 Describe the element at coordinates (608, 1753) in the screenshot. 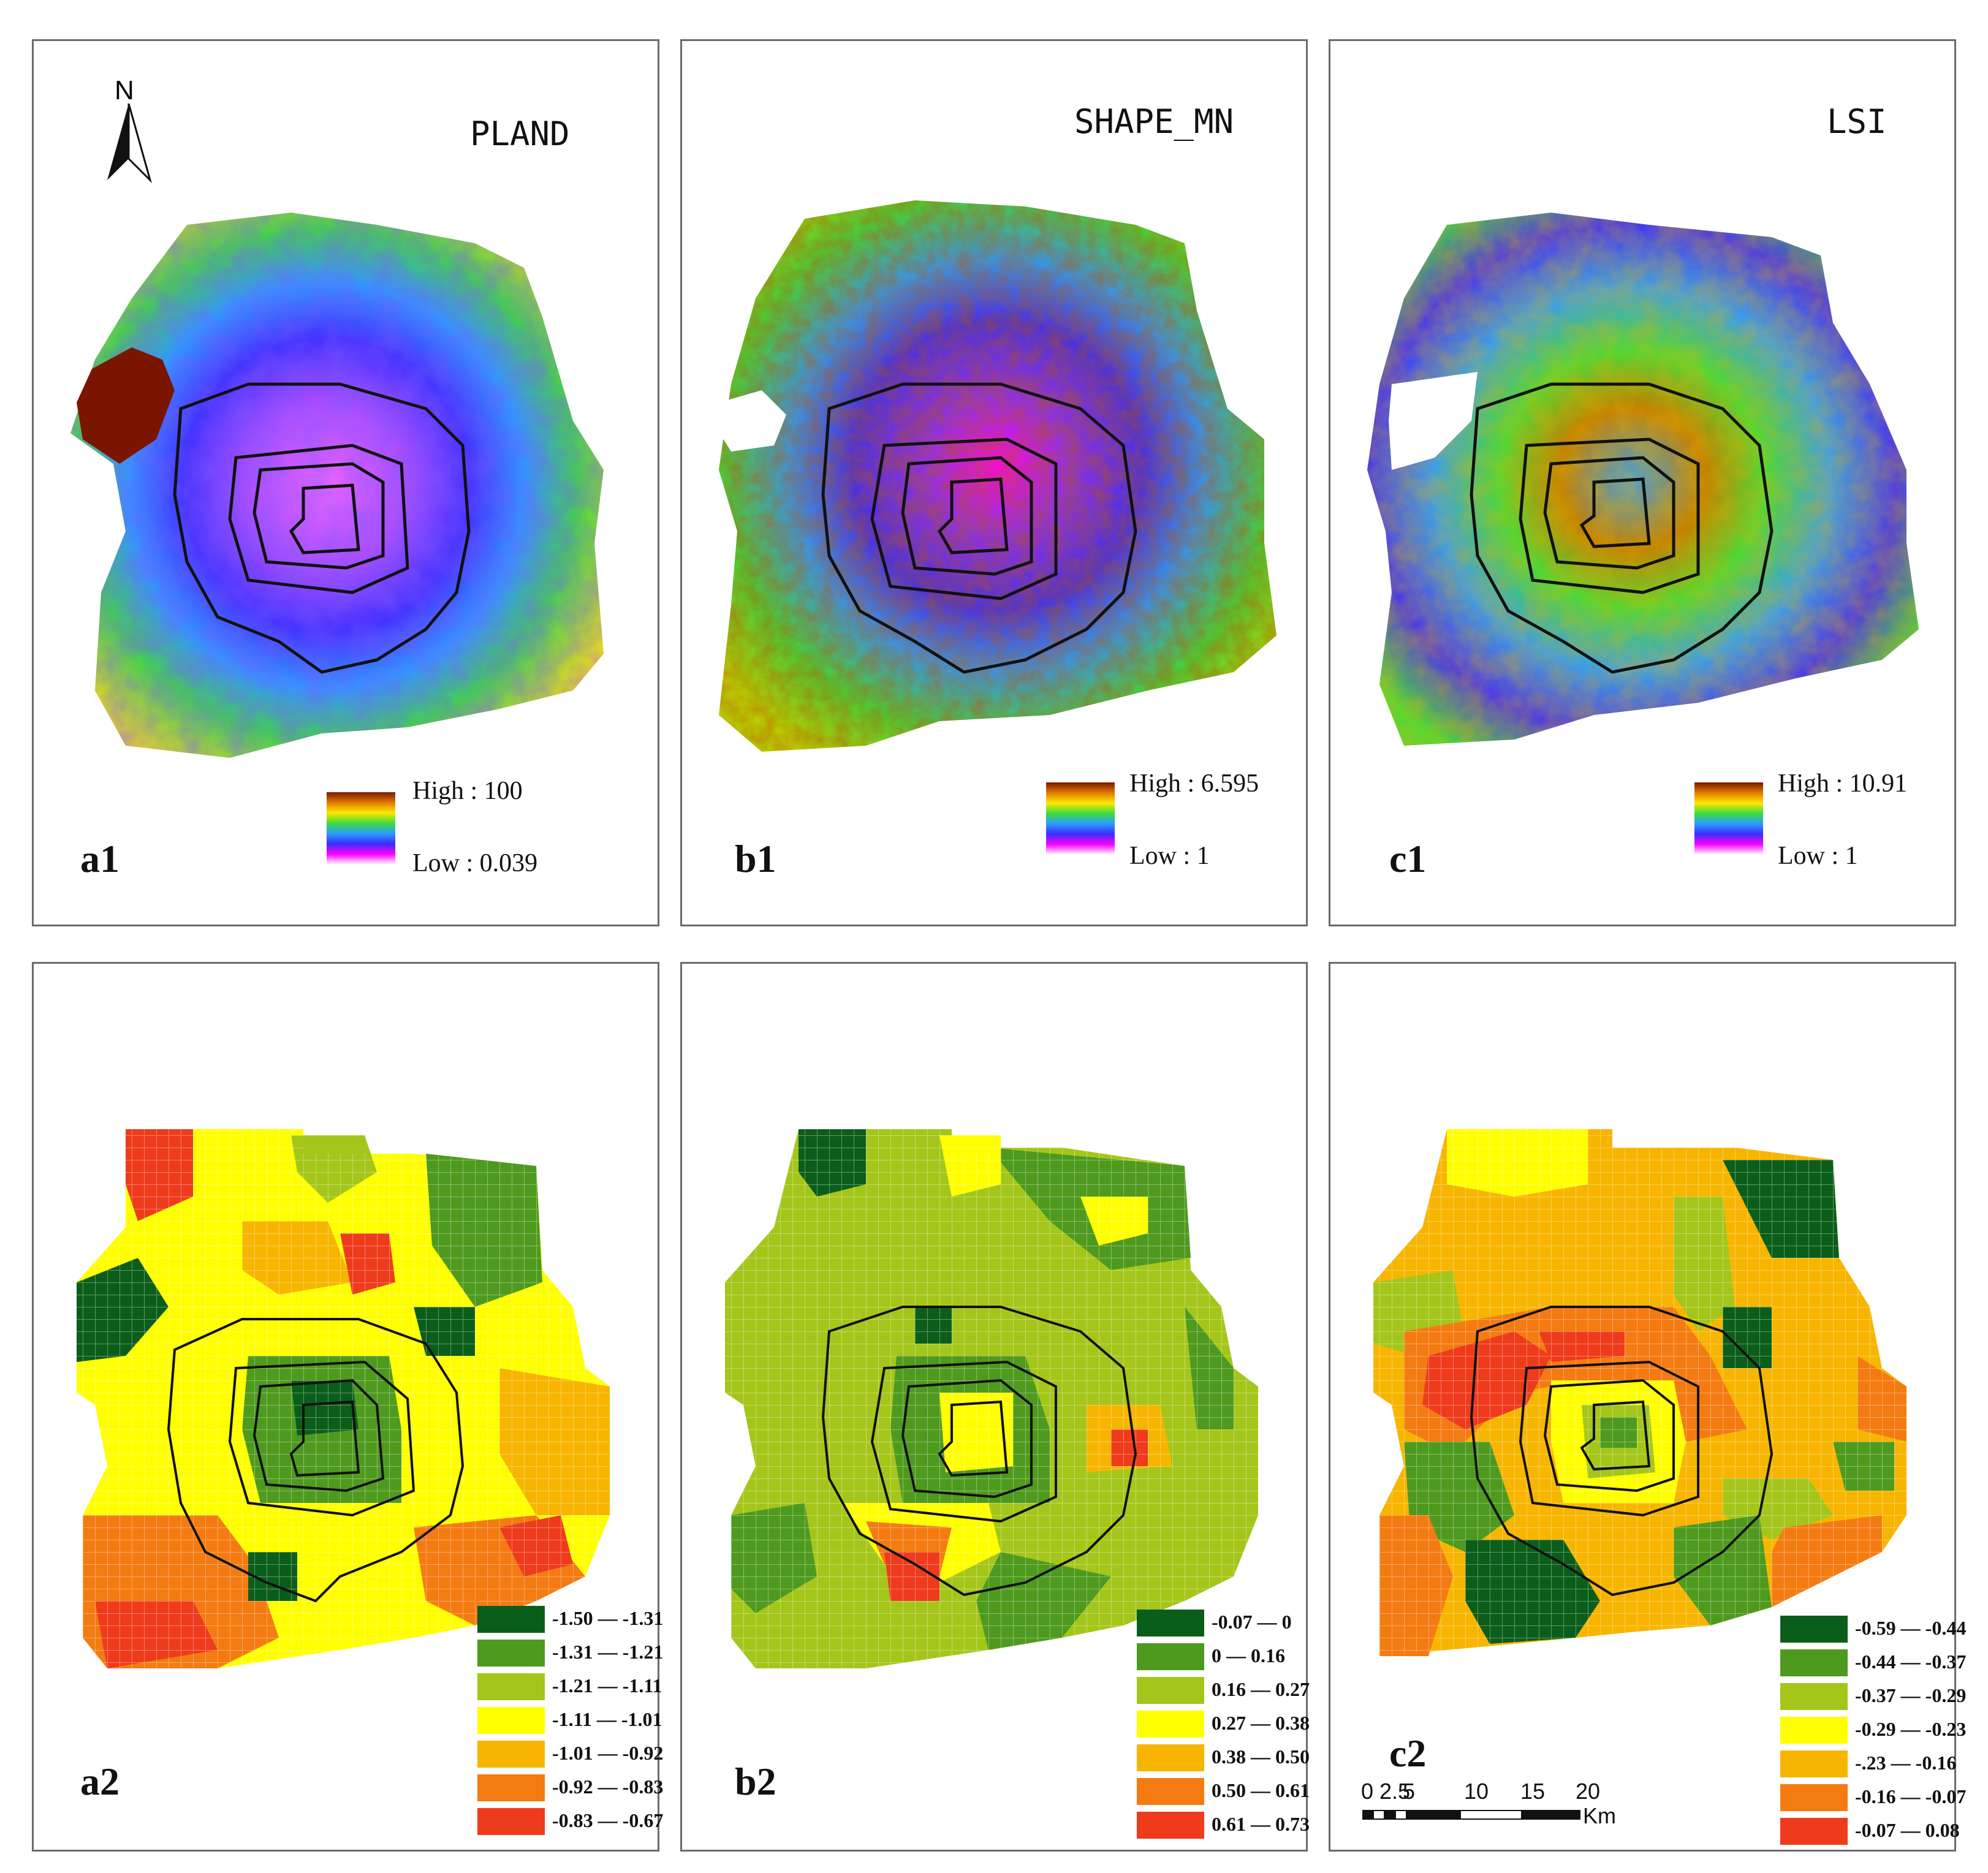

I see `legend-label: -1.01 — -0.92` at that location.